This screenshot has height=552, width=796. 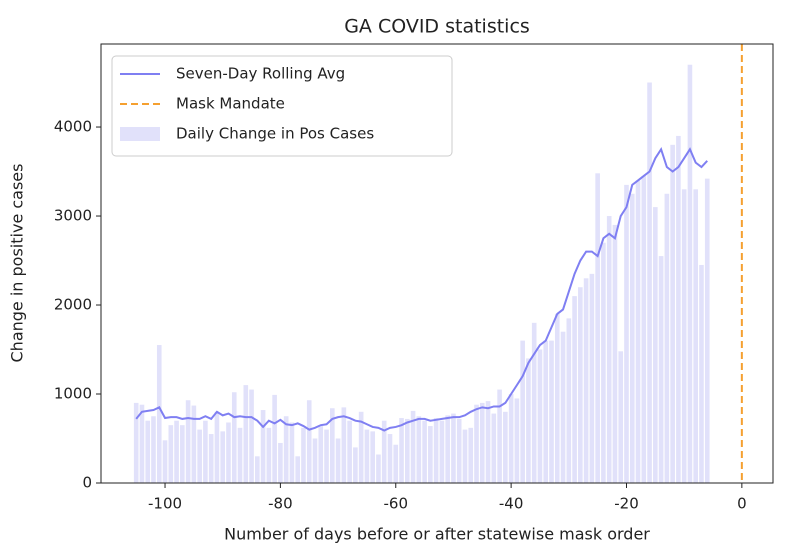 I want to click on y-tick-label: 3000, so click(x=73, y=216).